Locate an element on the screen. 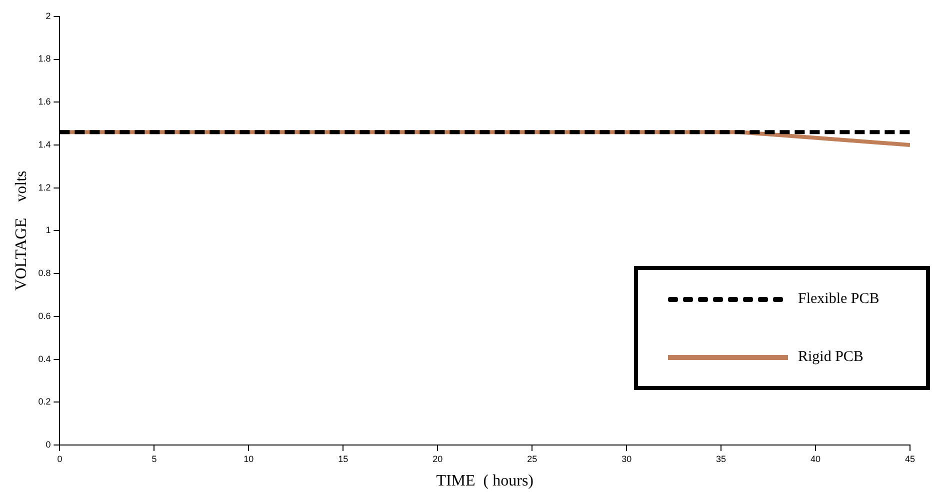 This screenshot has width=938, height=503. y-tick-label: 0.2 is located at coordinates (44, 401).